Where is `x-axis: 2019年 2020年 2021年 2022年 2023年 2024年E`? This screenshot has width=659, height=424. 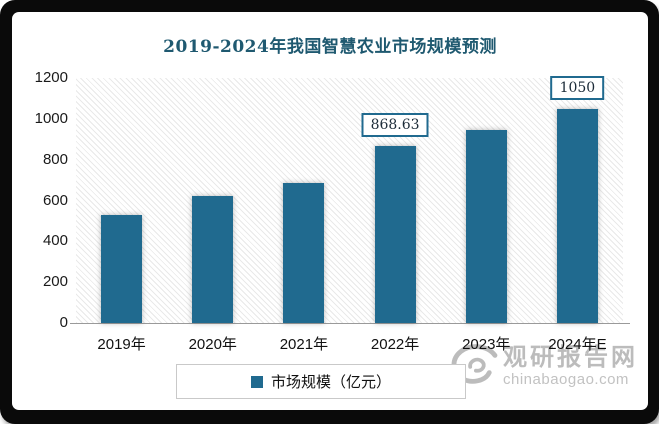
x-axis: 2019年 2020年 2021年 2022年 2023年 2024年E is located at coordinates (349, 344).